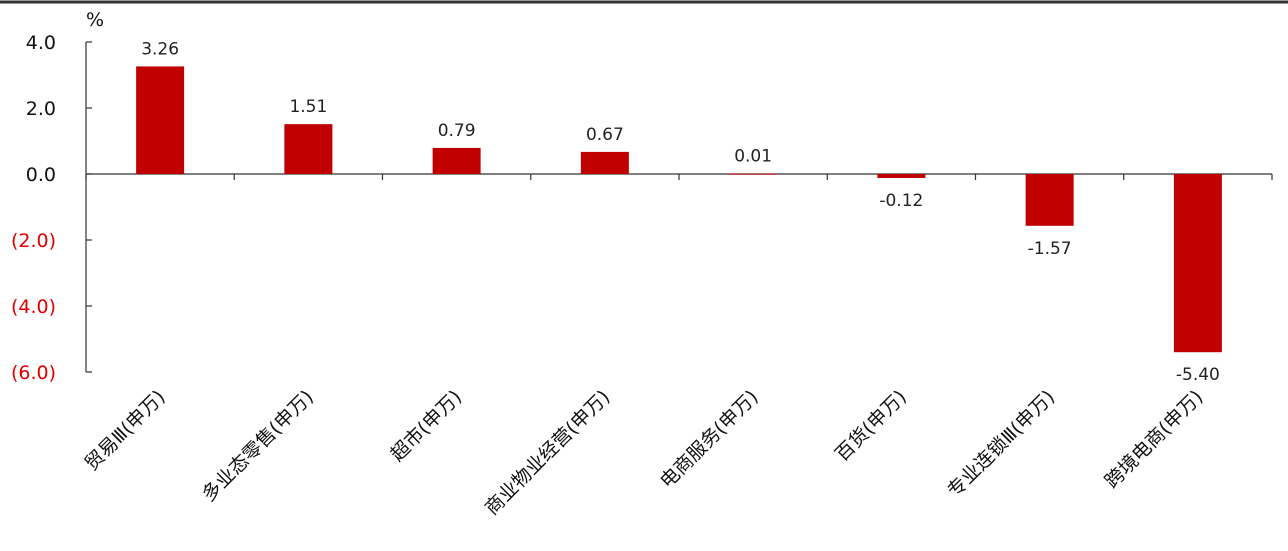 The height and width of the screenshot is (551, 1288). I want to click on y-tick-labels: 4.0 2.0 0.0 (2.0) (4.0) (6.0), so click(33, 208).